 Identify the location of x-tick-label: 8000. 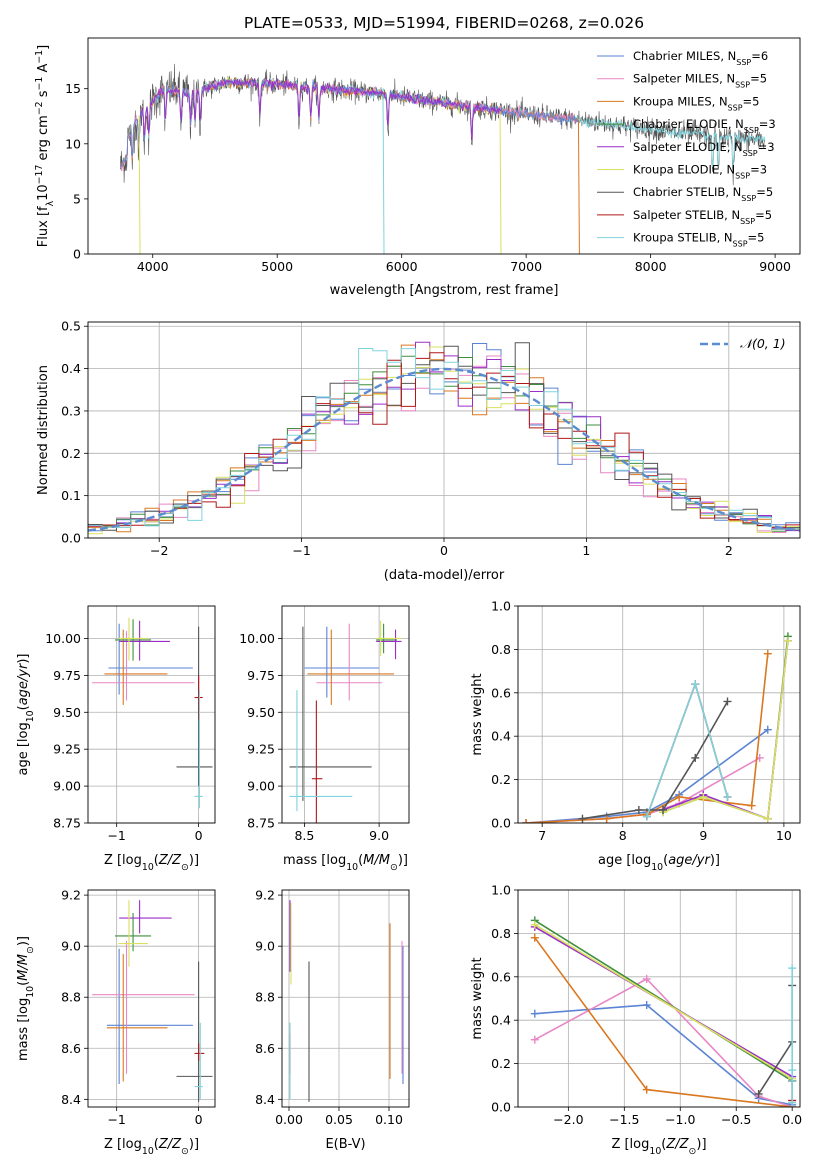
(651, 266).